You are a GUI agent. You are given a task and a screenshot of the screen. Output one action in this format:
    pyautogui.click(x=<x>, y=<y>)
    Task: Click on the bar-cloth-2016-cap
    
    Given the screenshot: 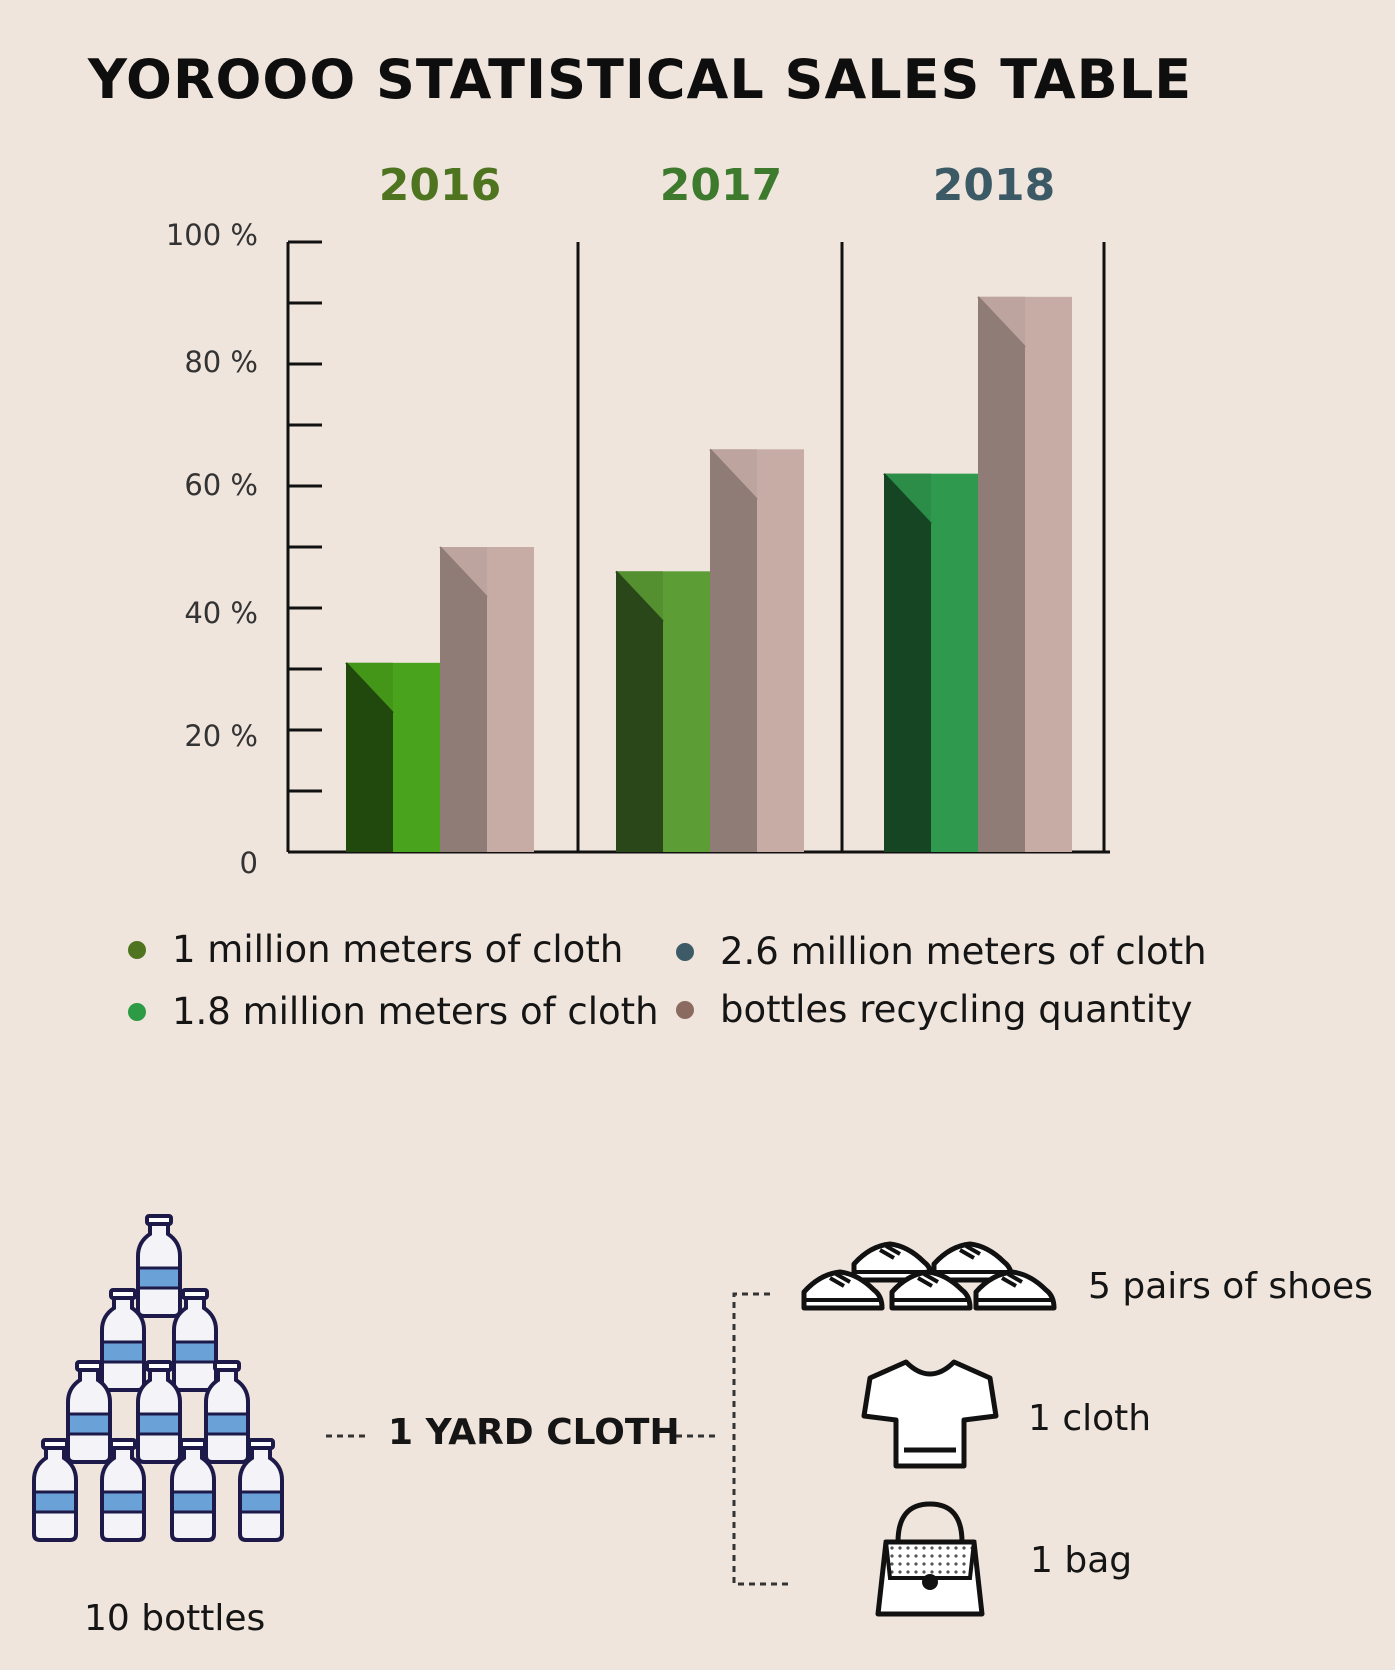 What is the action you would take?
    pyautogui.click(x=393, y=687)
    